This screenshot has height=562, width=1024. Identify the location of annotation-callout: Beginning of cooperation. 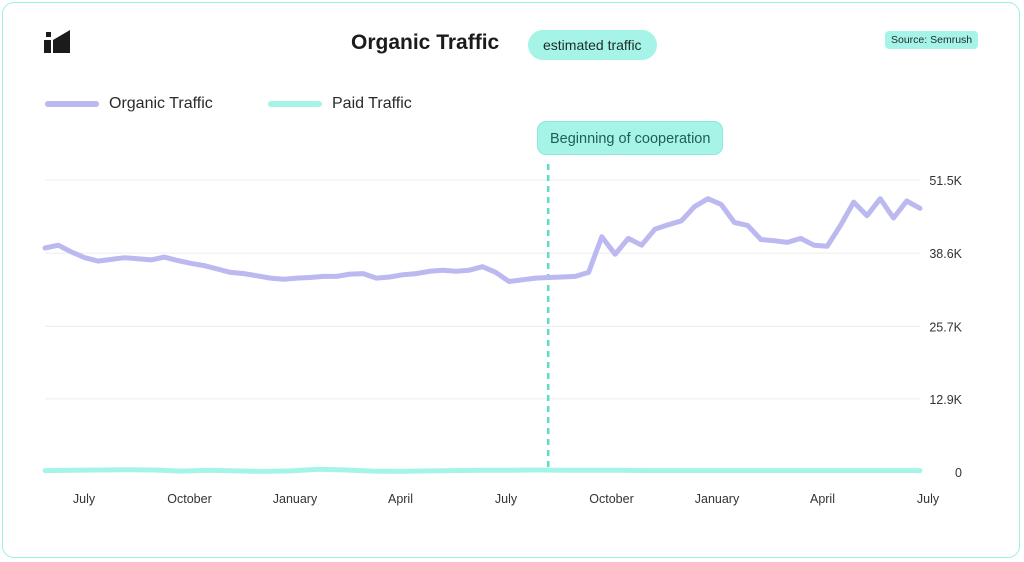
(630, 138).